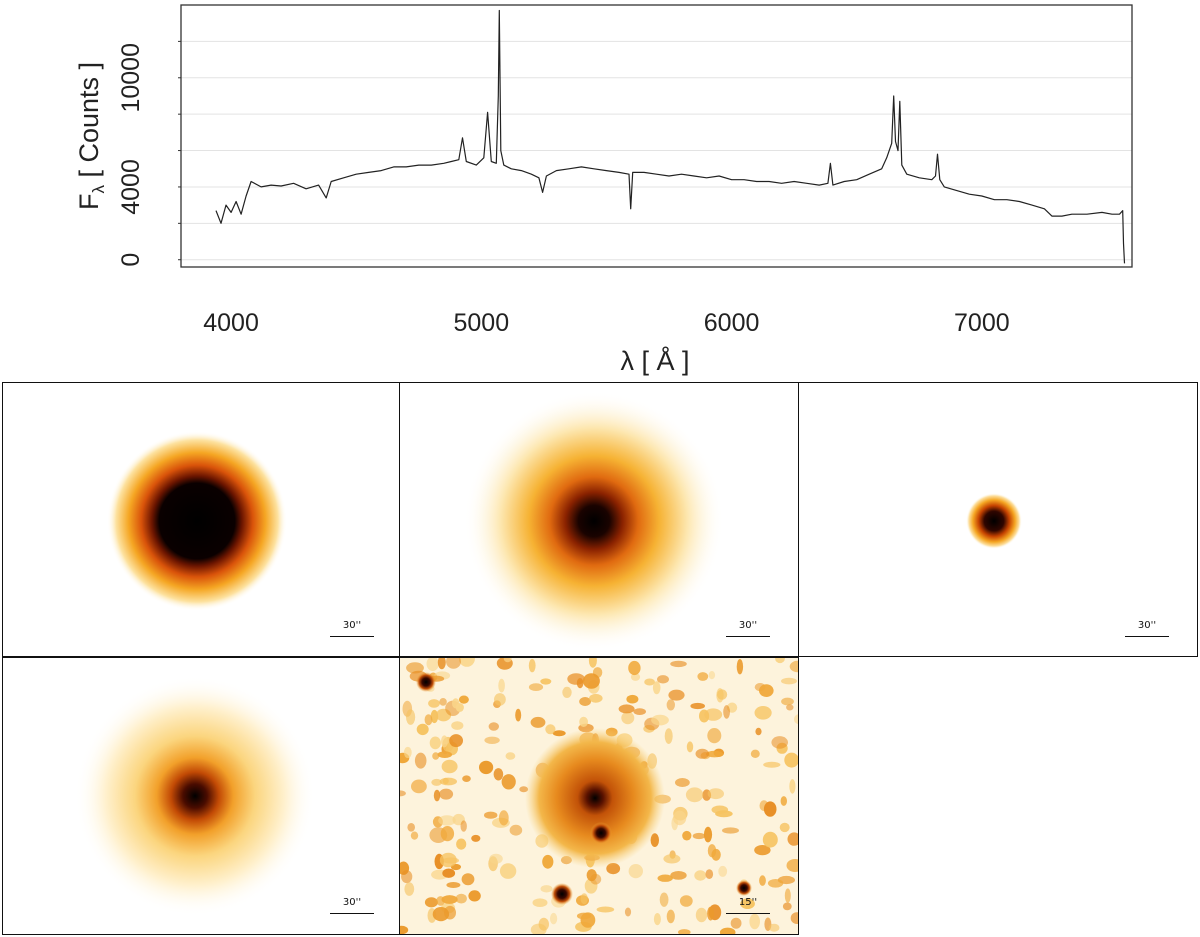 The image size is (1200, 937). I want to click on image-panel-1: 30'', so click(201, 519).